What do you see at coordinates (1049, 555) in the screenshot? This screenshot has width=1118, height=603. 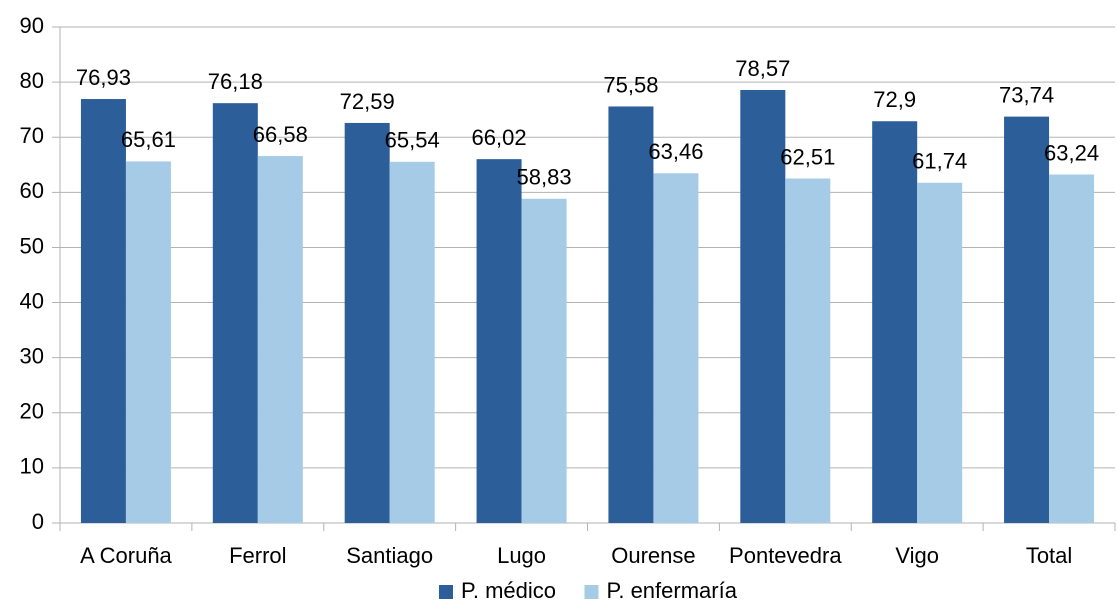 I see `x-tick-label: Total` at bounding box center [1049, 555].